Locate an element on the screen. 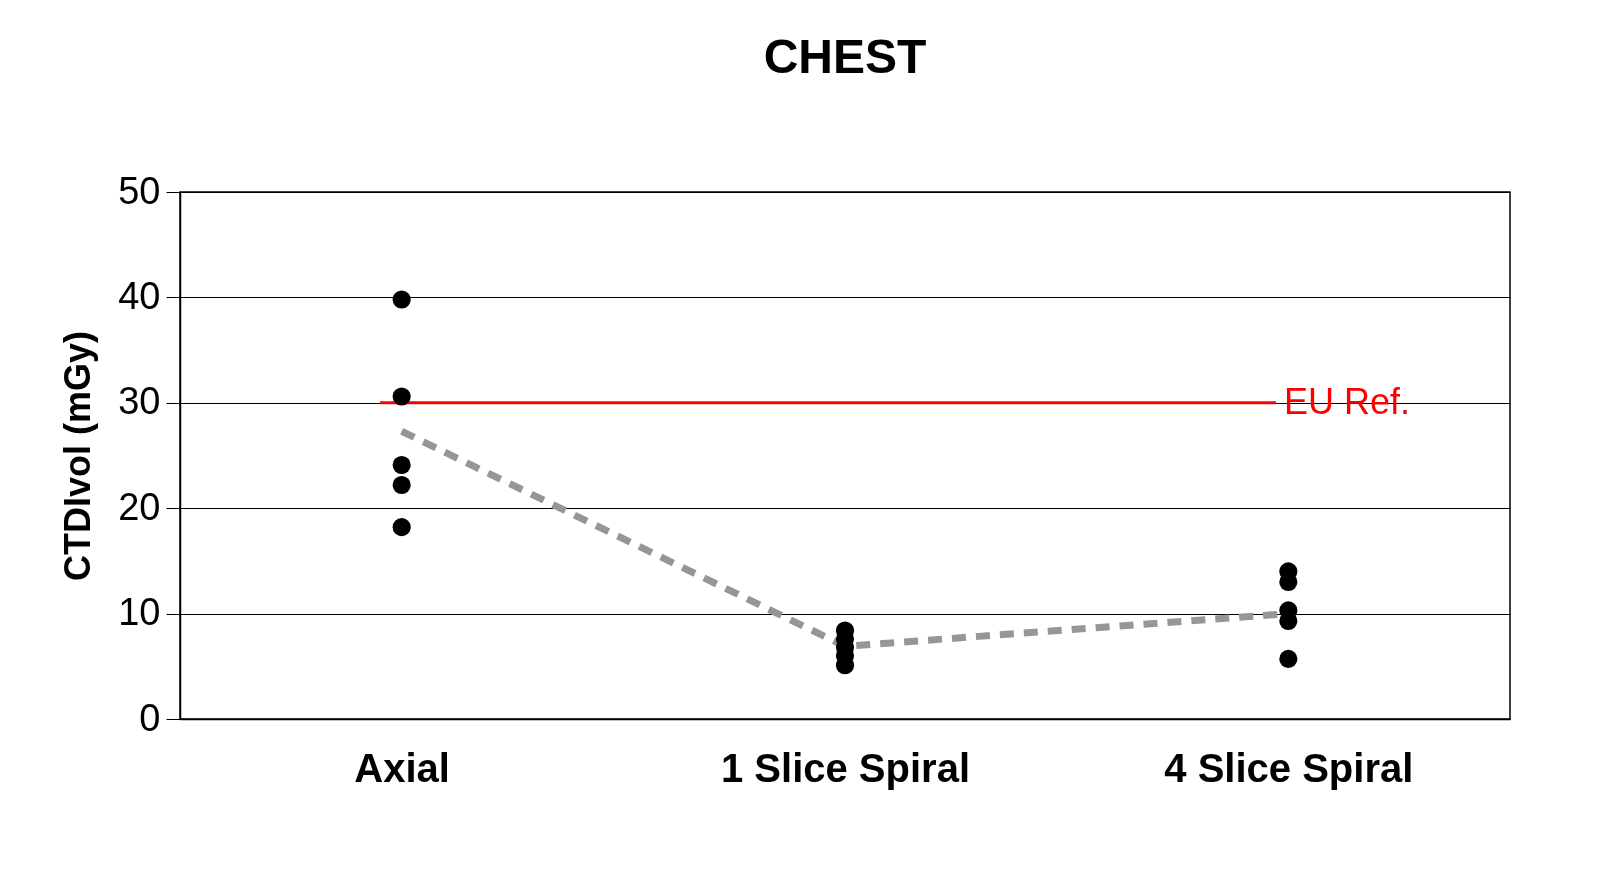 The width and height of the screenshot is (1604, 889). y-tick-label: 10 is located at coordinates (139, 612).